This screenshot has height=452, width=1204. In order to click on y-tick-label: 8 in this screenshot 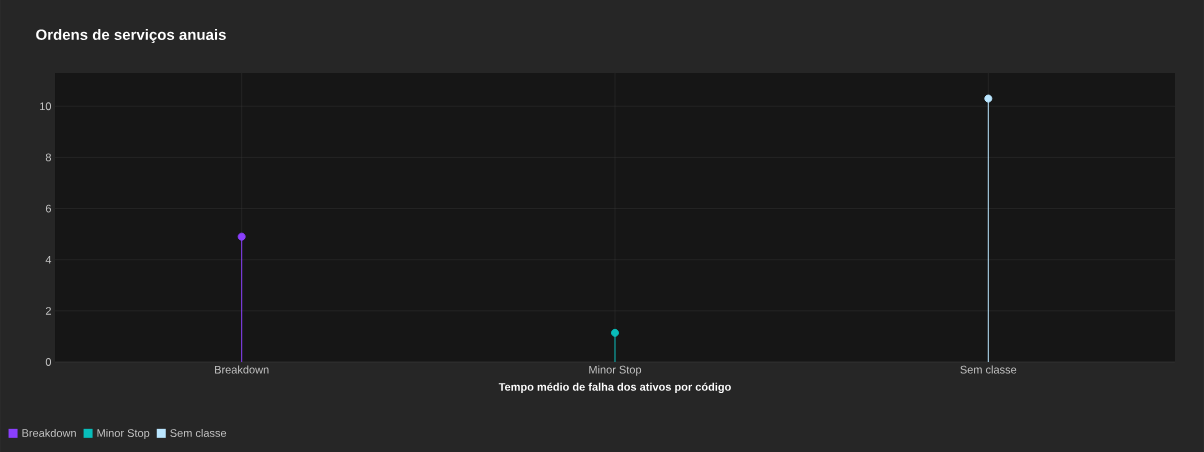, I will do `click(48, 157)`.